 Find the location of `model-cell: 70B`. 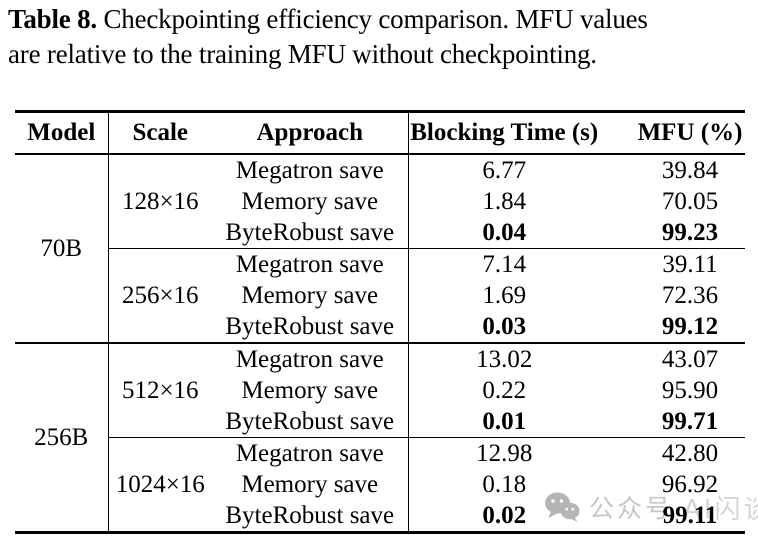

model-cell: 70B is located at coordinates (62, 248).